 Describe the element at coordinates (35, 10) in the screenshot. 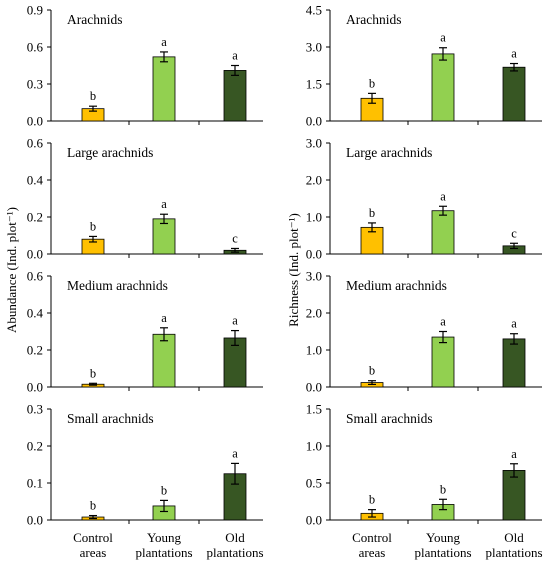

I see `y-tick-label: 0.9` at that location.